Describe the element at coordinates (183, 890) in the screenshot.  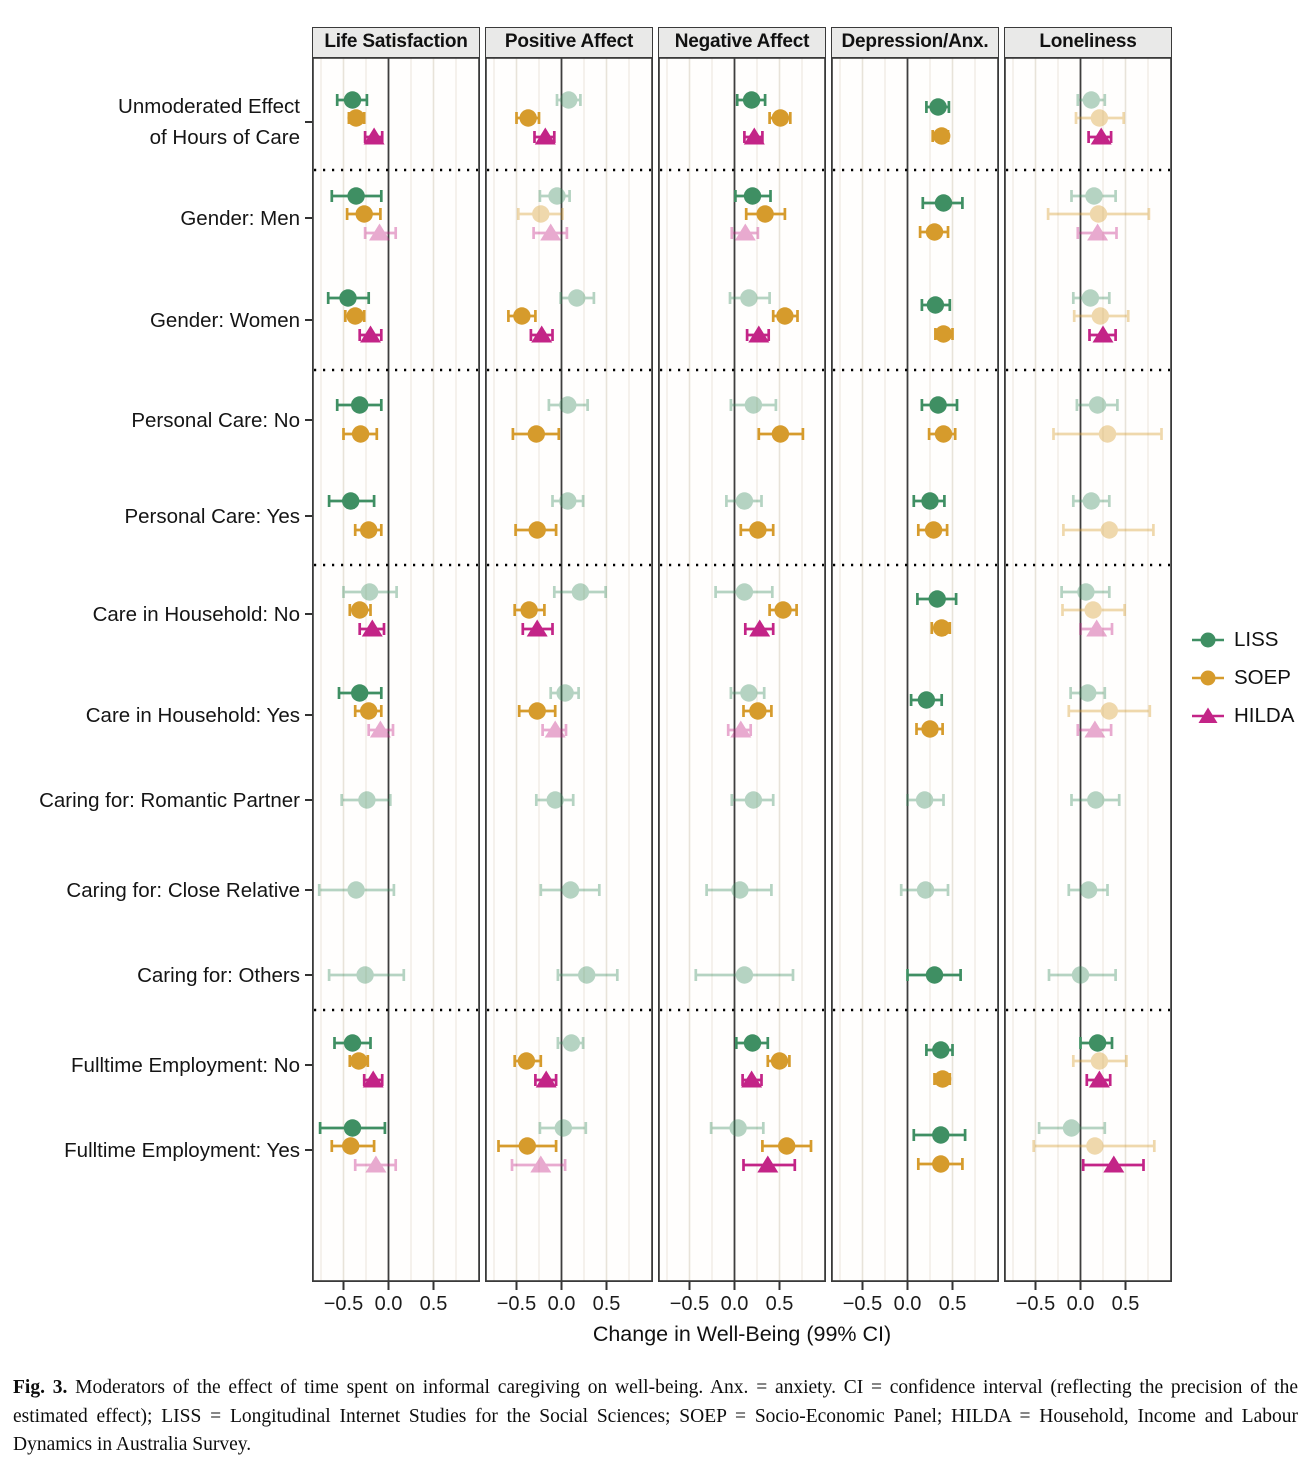
I see `row-label: Caring for: Close Relative` at that location.